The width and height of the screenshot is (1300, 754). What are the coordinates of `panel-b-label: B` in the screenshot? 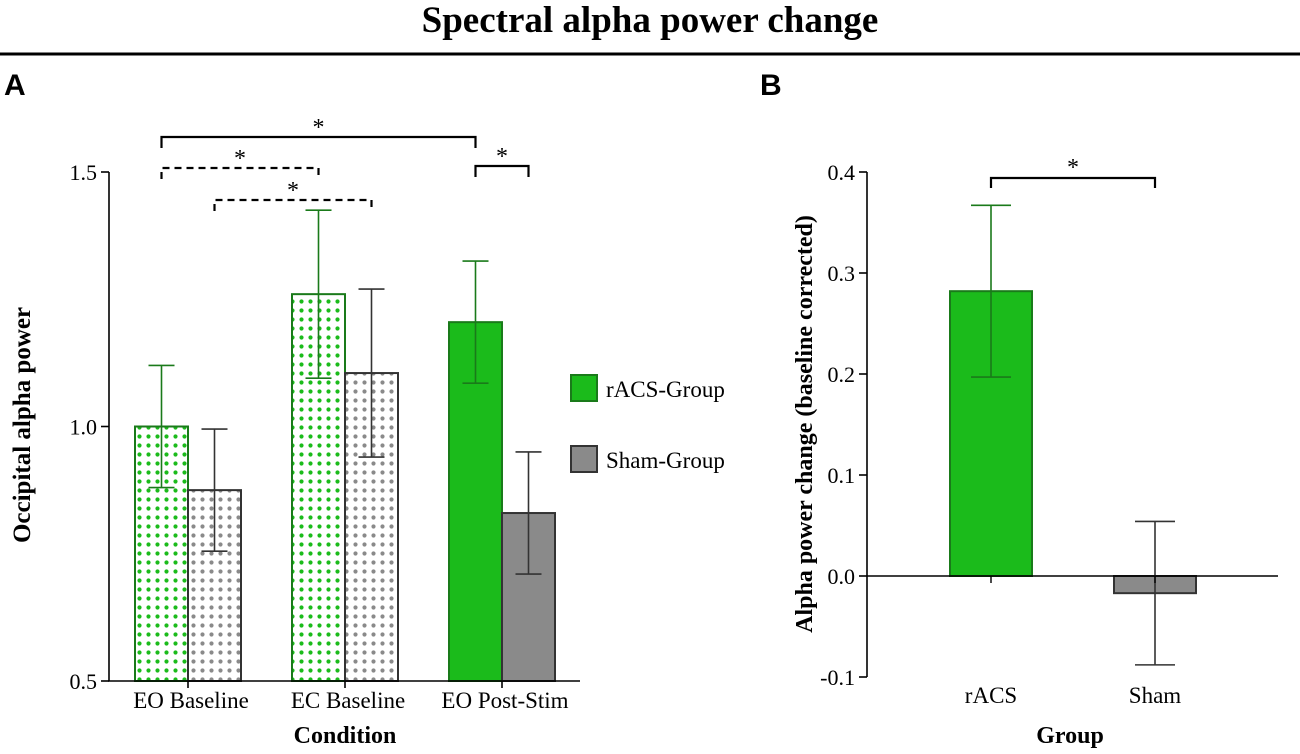 It's located at (771, 85).